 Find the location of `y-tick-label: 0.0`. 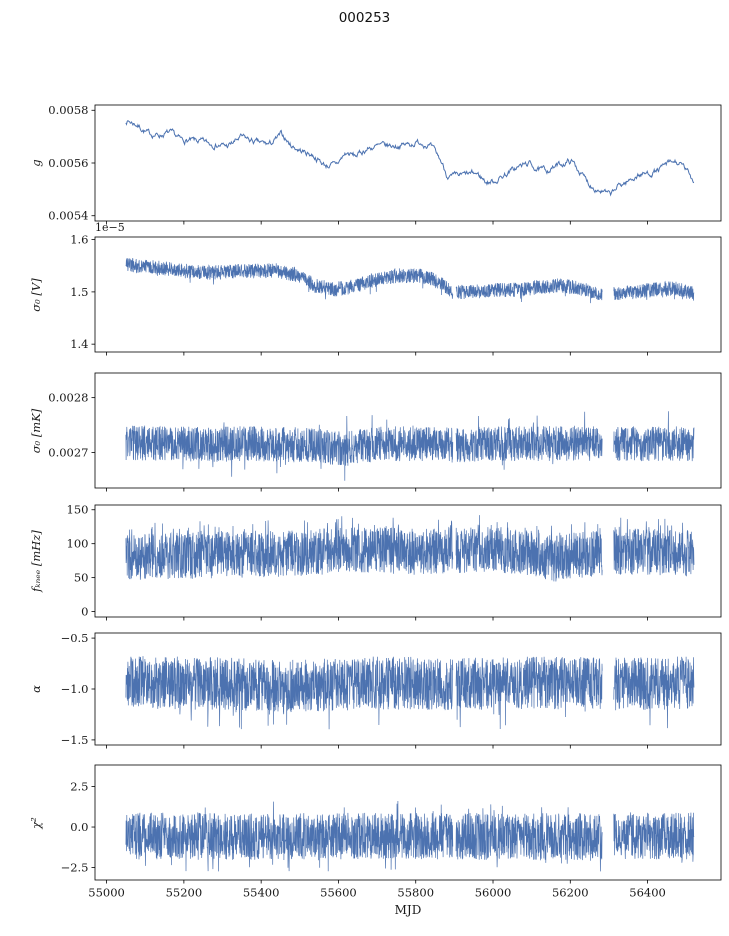

y-tick-label: 0.0 is located at coordinates (79, 827).